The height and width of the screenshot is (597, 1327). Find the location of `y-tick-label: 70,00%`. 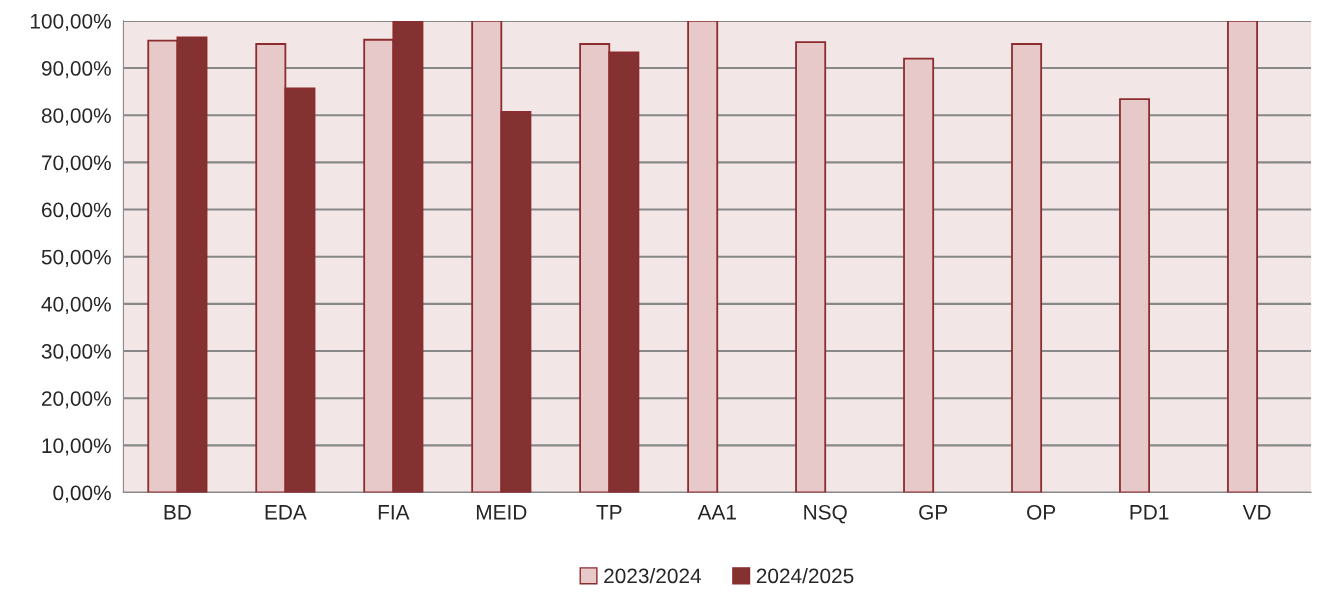

y-tick-label: 70,00% is located at coordinates (76, 164).